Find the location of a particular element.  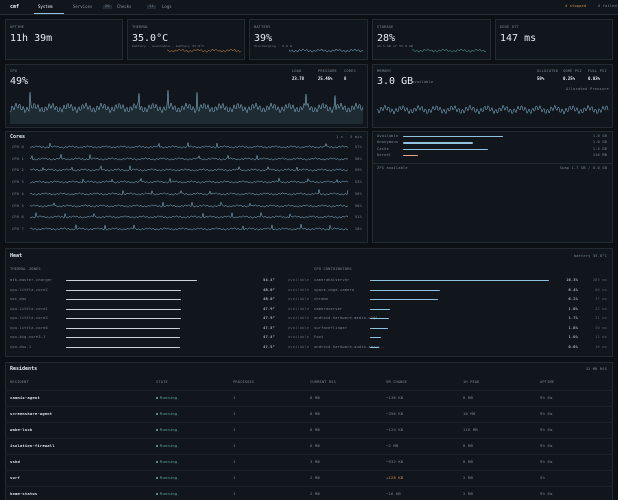

core-value: 59% is located at coordinates (358, 170).